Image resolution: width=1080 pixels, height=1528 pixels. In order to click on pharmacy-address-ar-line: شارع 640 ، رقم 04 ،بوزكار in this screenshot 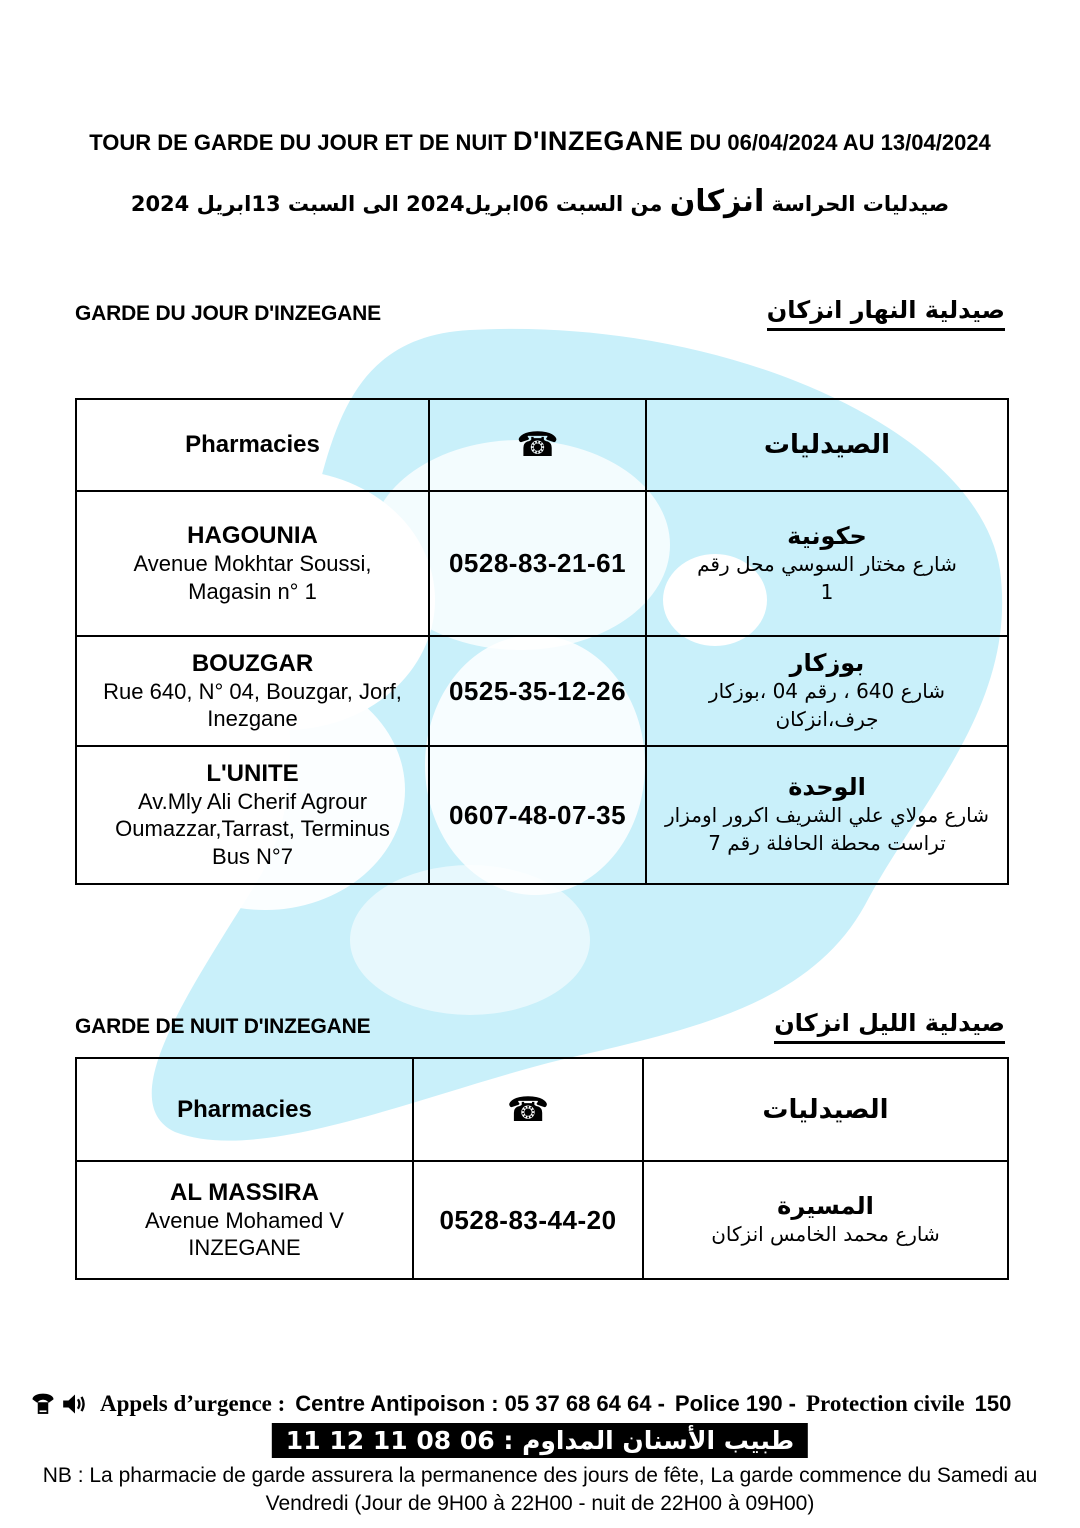, I will do `click(827, 691)`.